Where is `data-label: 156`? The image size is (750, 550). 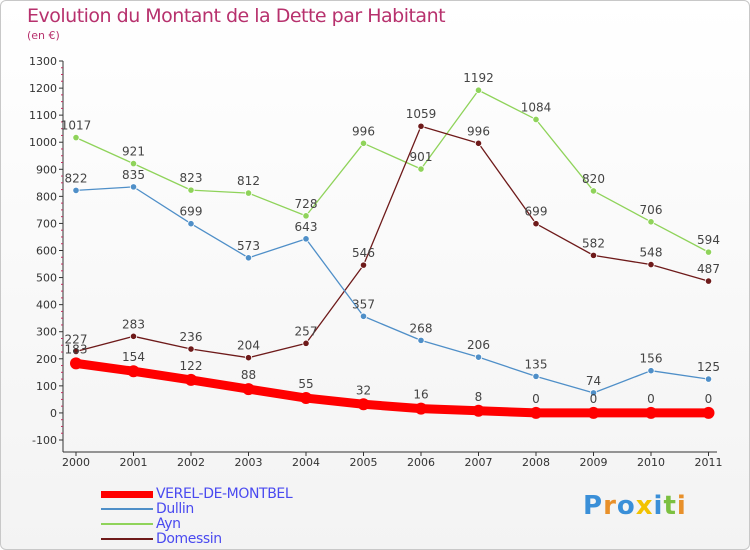 data-label: 156 is located at coordinates (651, 359).